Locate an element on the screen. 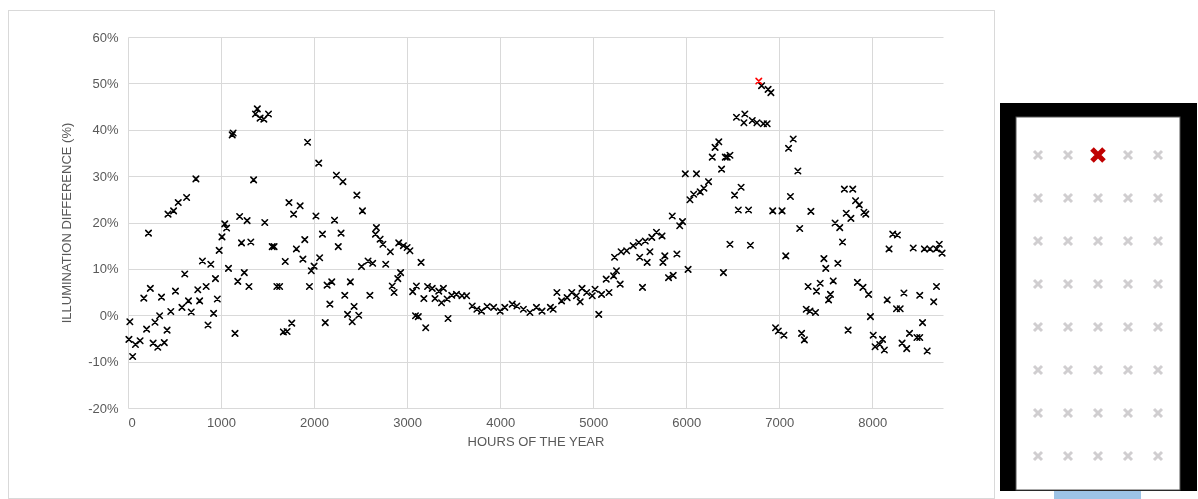  x-tick-label: 4000 is located at coordinates (501, 422).